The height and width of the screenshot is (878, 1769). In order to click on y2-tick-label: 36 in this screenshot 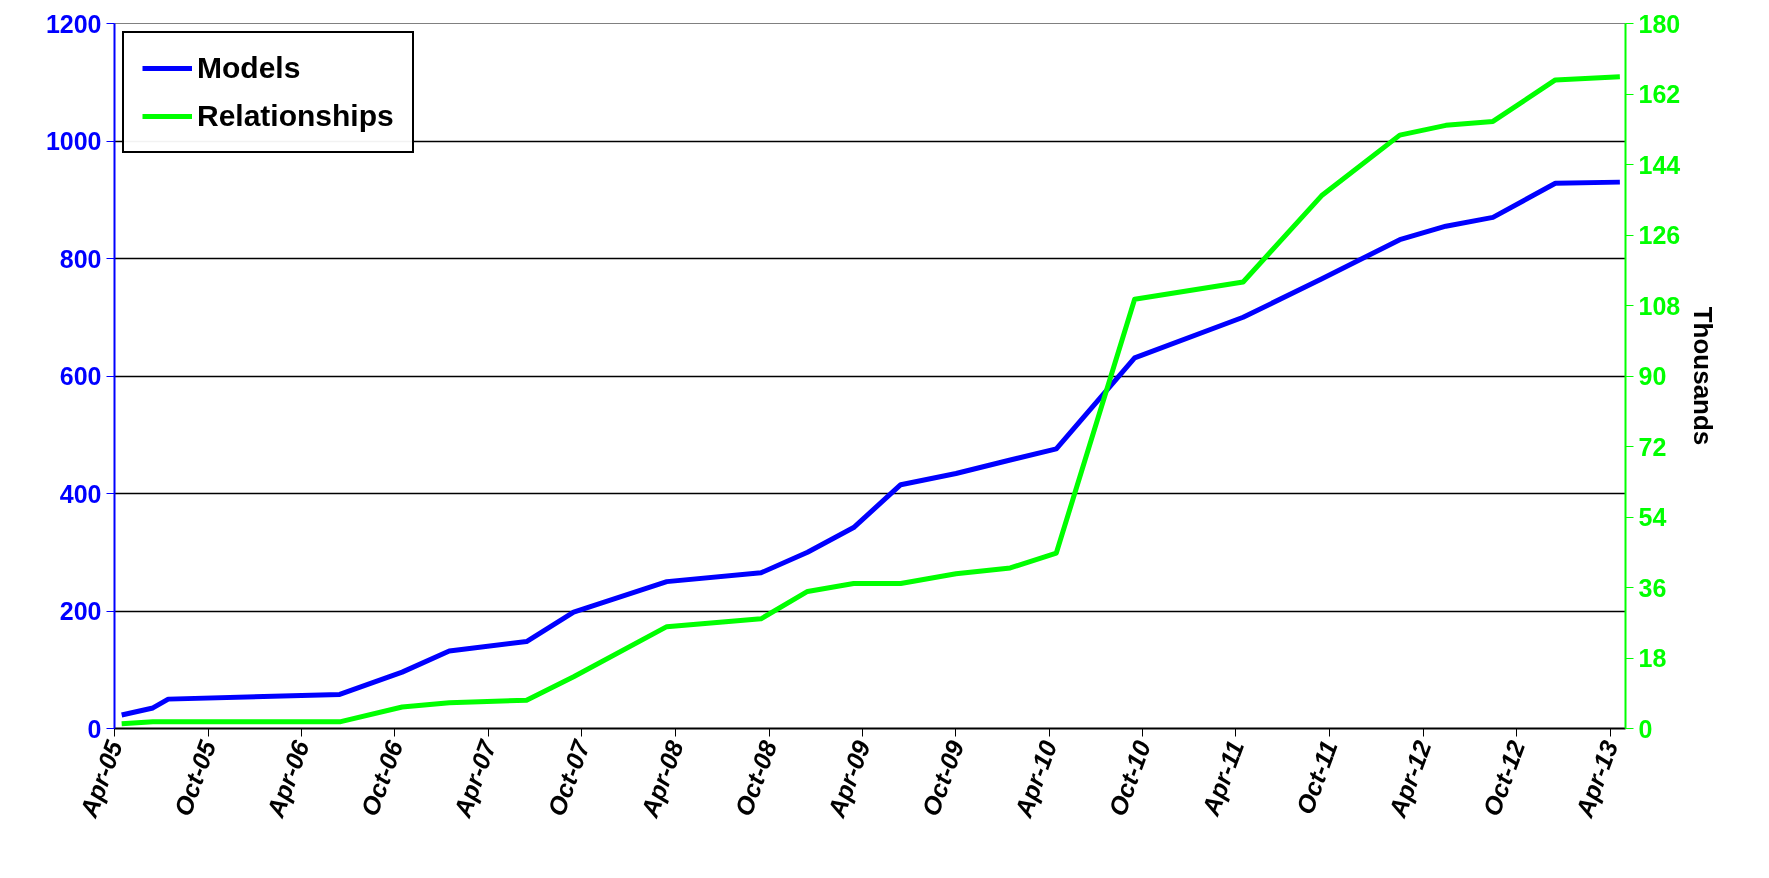, I will do `click(1652, 587)`.